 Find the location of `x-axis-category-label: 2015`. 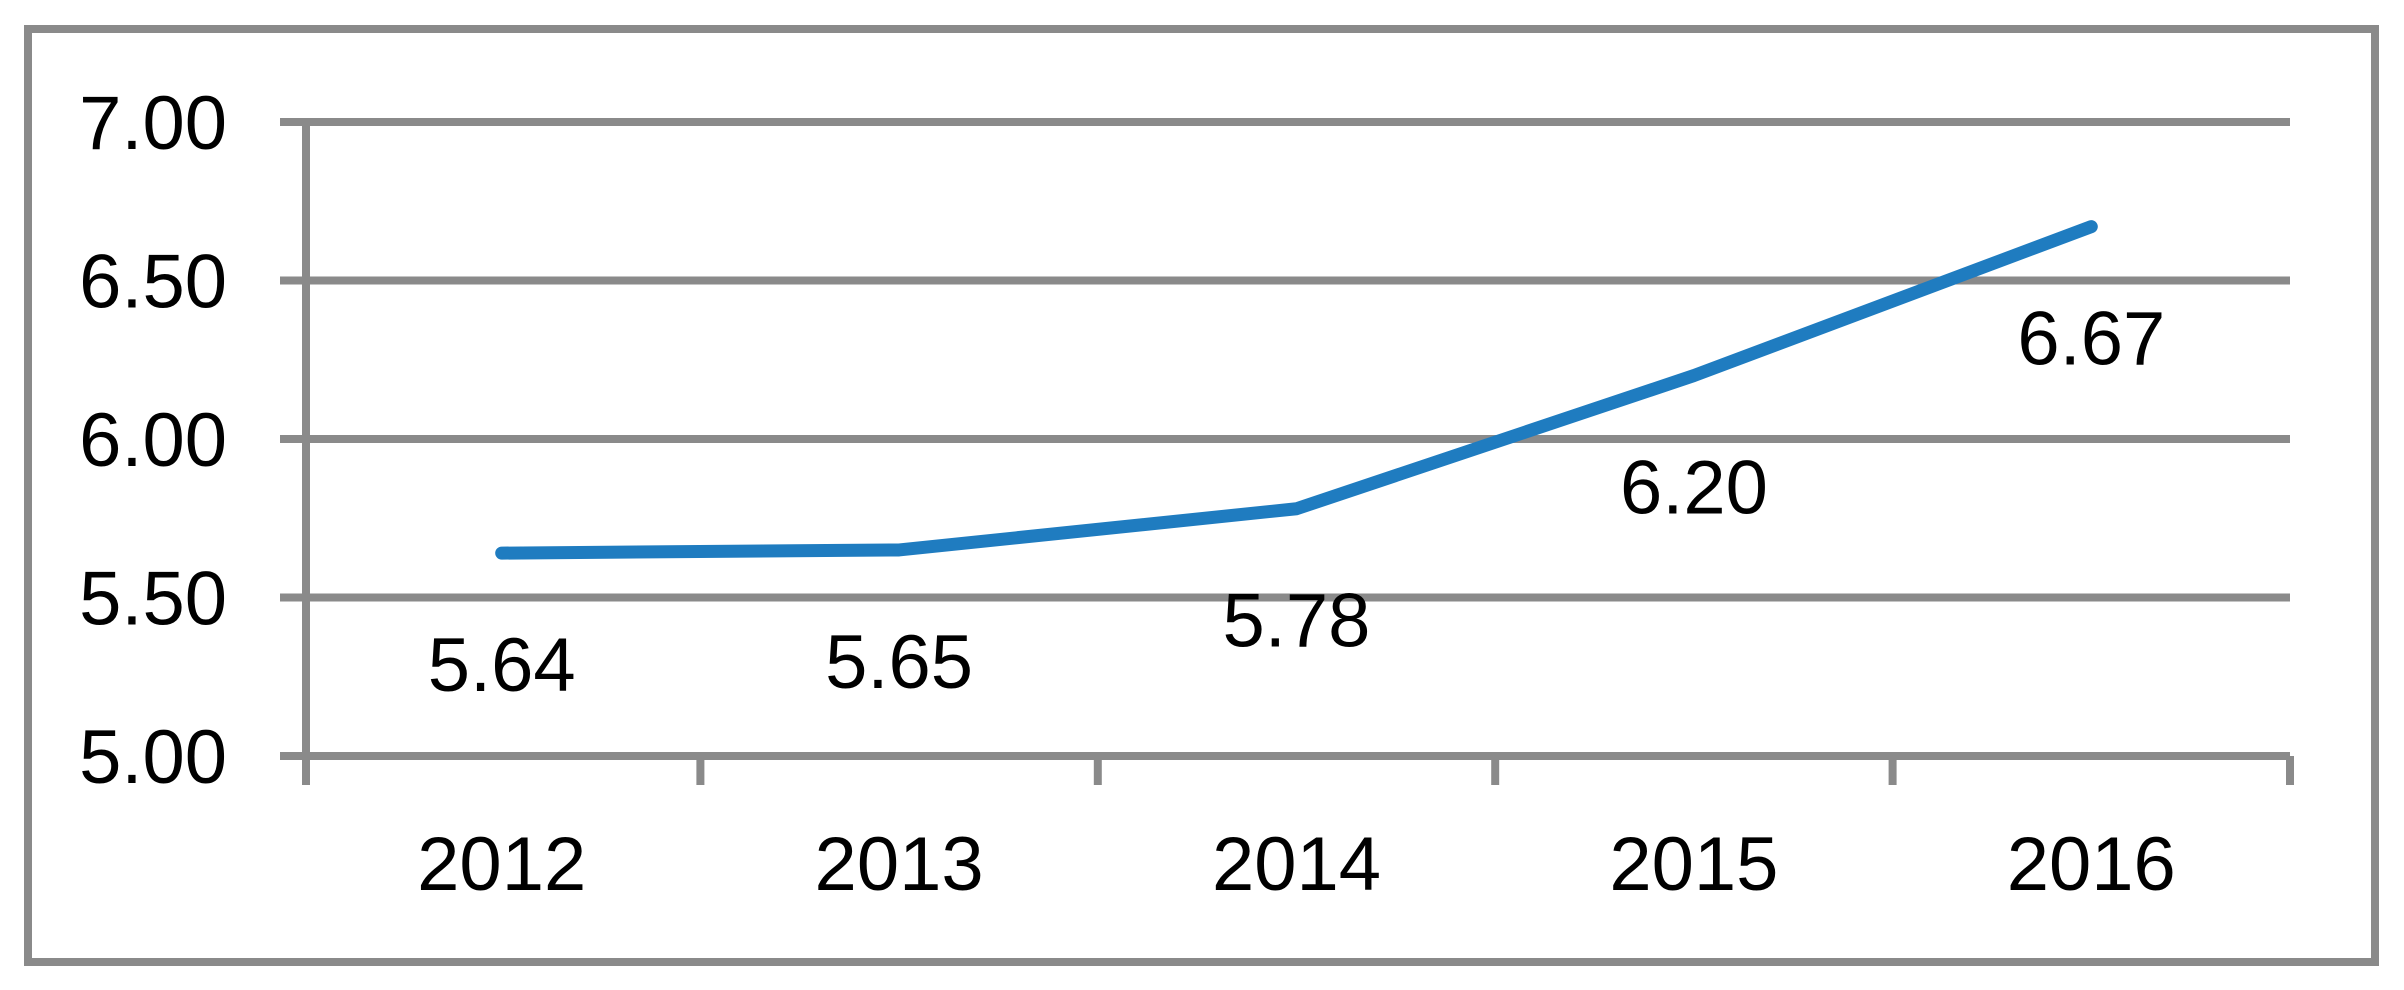

x-axis-category-label: 2015 is located at coordinates (1693, 864).